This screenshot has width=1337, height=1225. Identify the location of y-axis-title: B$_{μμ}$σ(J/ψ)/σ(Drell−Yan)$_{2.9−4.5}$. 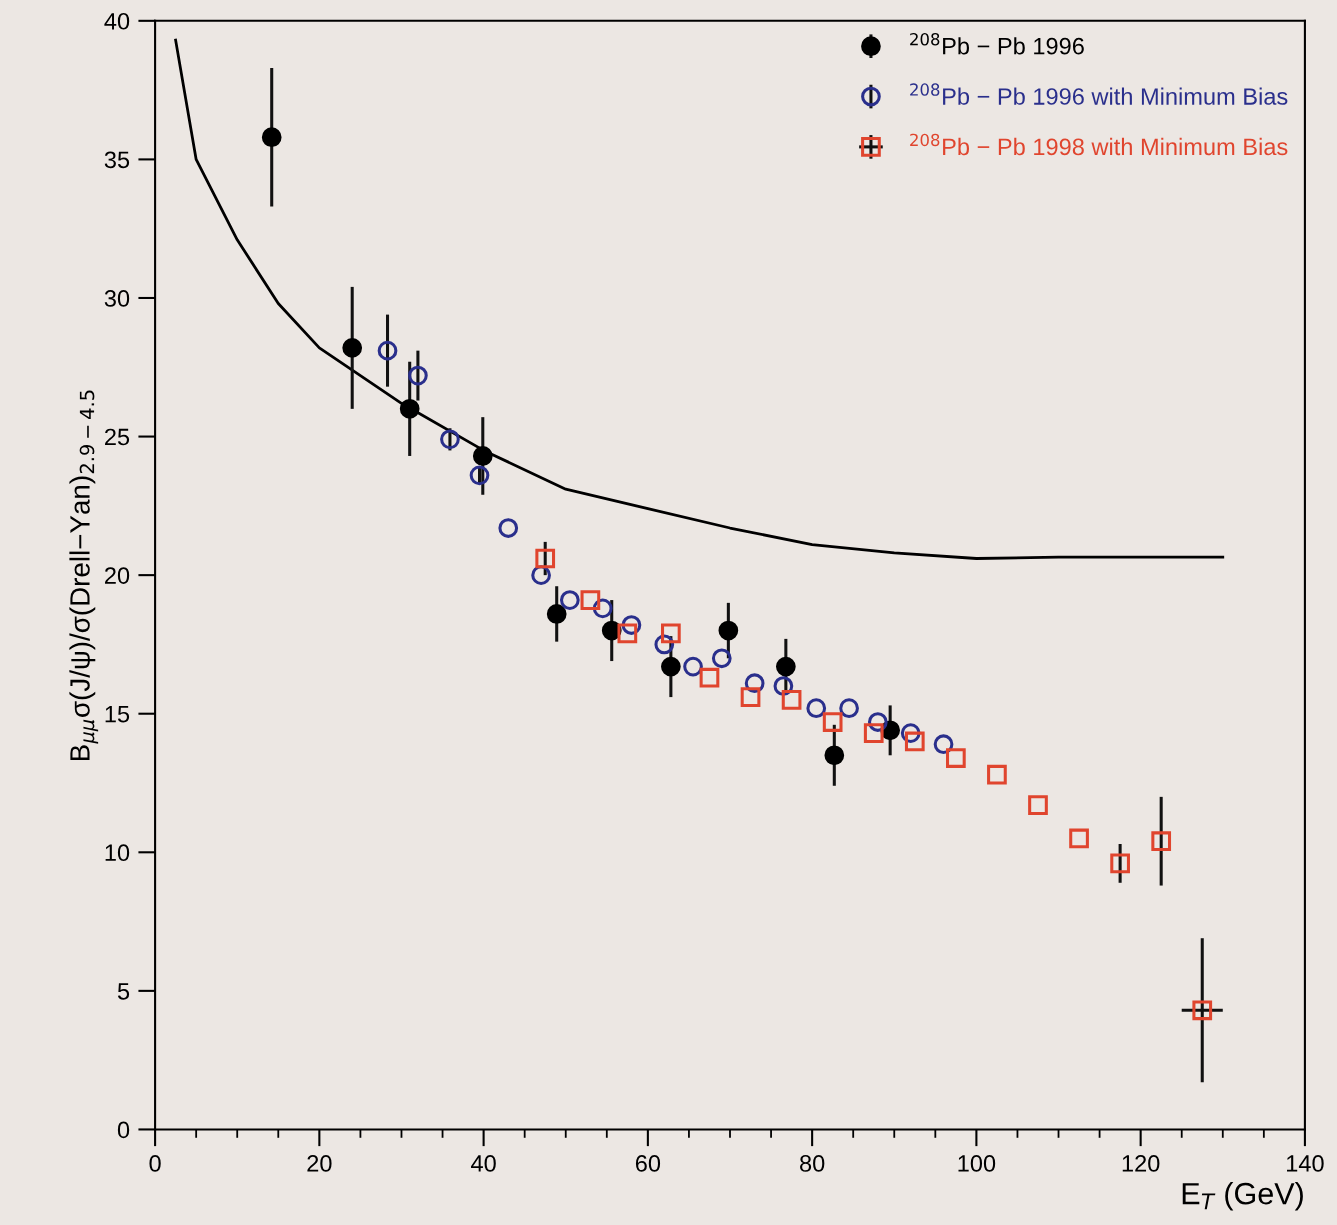
(84, 575).